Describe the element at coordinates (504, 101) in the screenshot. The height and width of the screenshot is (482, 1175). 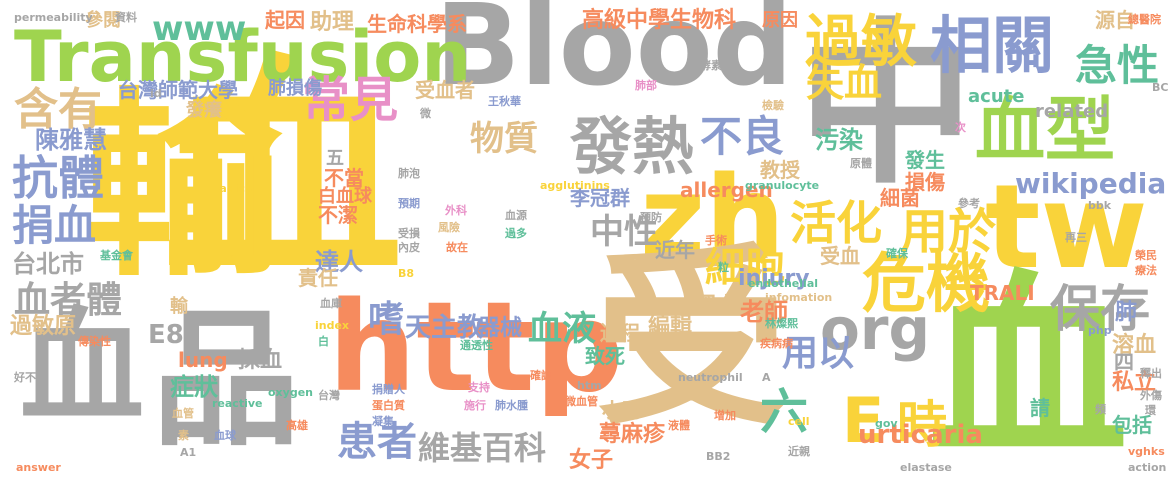
I see `word-wangqiuhua: 王秋華` at that location.